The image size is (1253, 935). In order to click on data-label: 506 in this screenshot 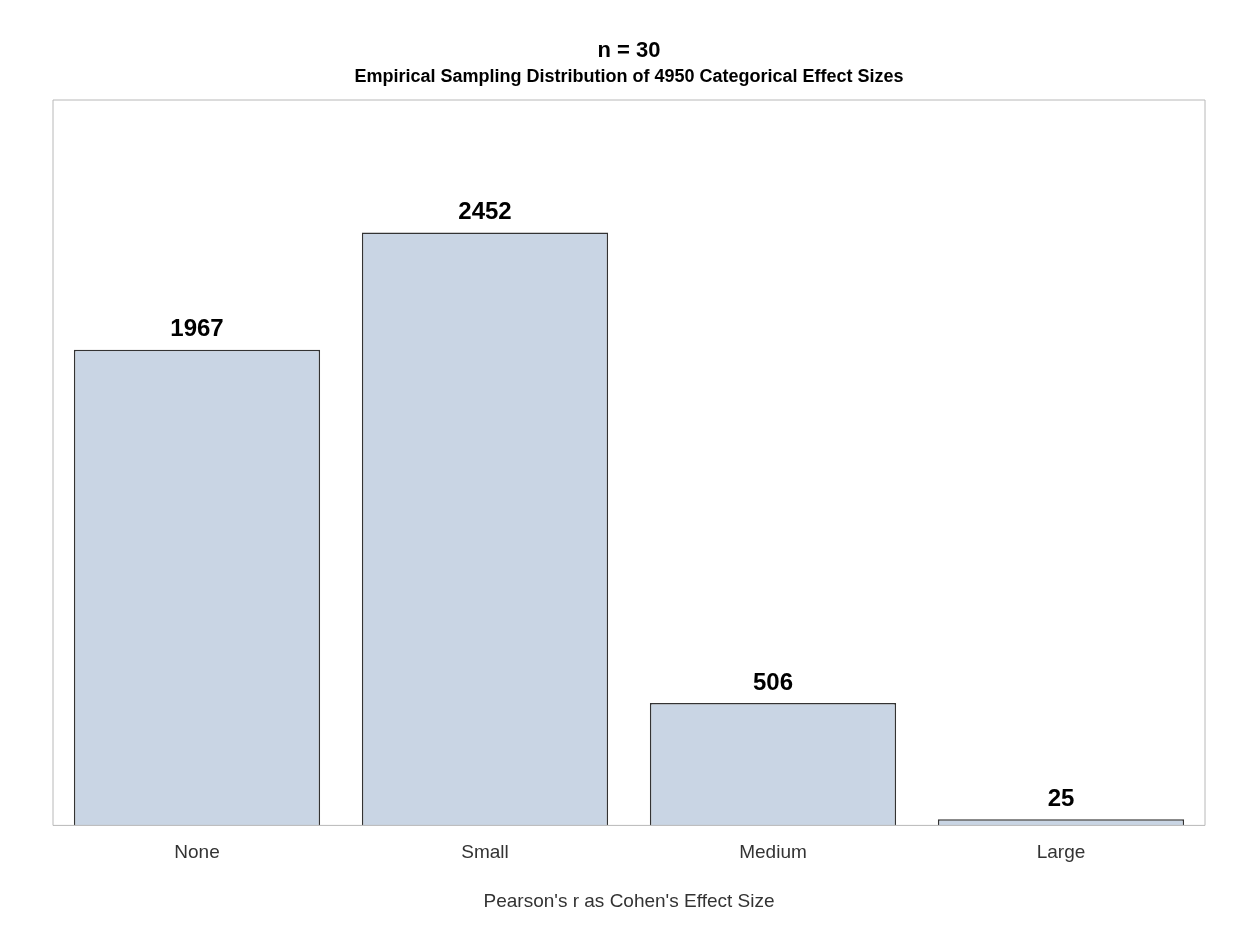, I will do `click(773, 681)`.